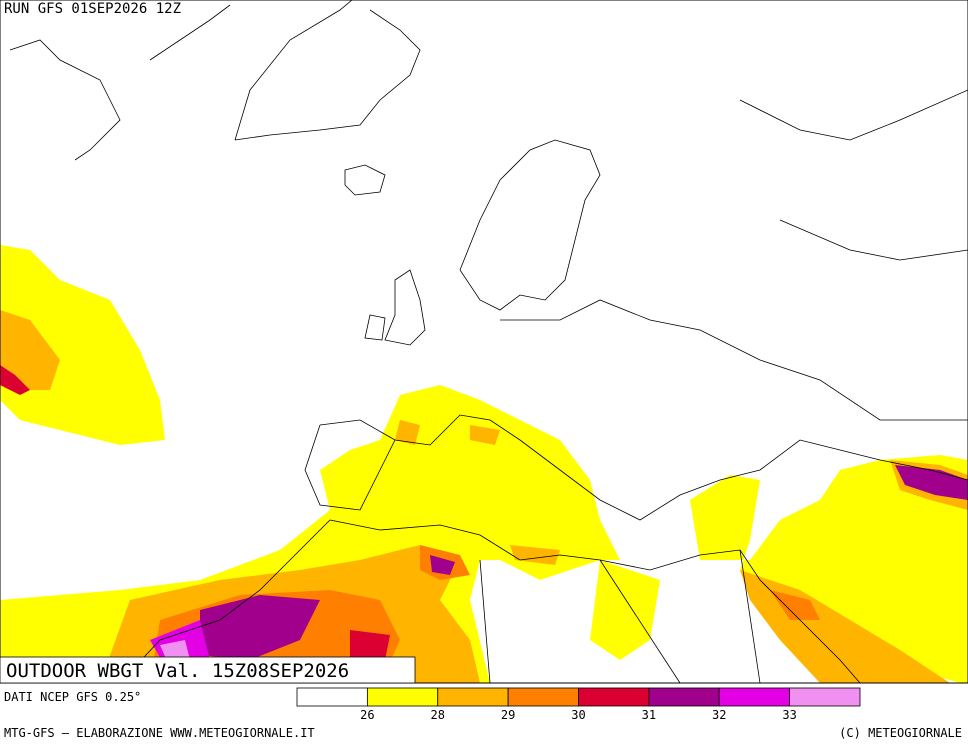  What do you see at coordinates (530, 225) in the screenshot?
I see `scandinavia` at bounding box center [530, 225].